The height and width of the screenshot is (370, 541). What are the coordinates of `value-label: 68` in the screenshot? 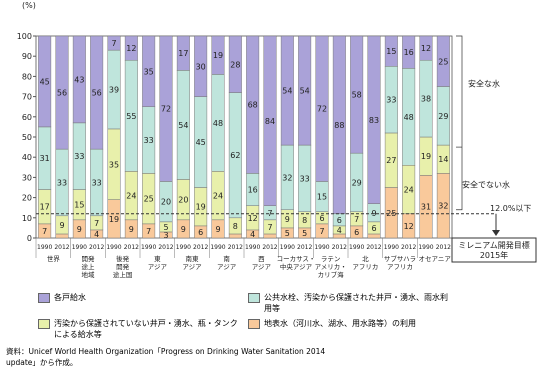 It's located at (253, 105).